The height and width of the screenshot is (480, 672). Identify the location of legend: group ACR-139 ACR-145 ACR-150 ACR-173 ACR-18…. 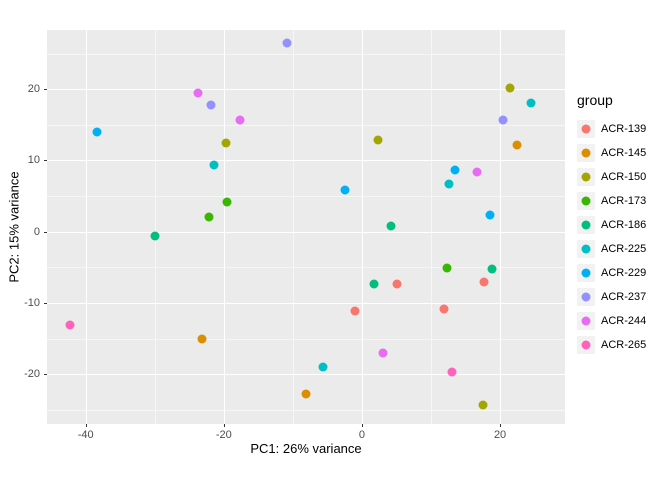
(611, 224).